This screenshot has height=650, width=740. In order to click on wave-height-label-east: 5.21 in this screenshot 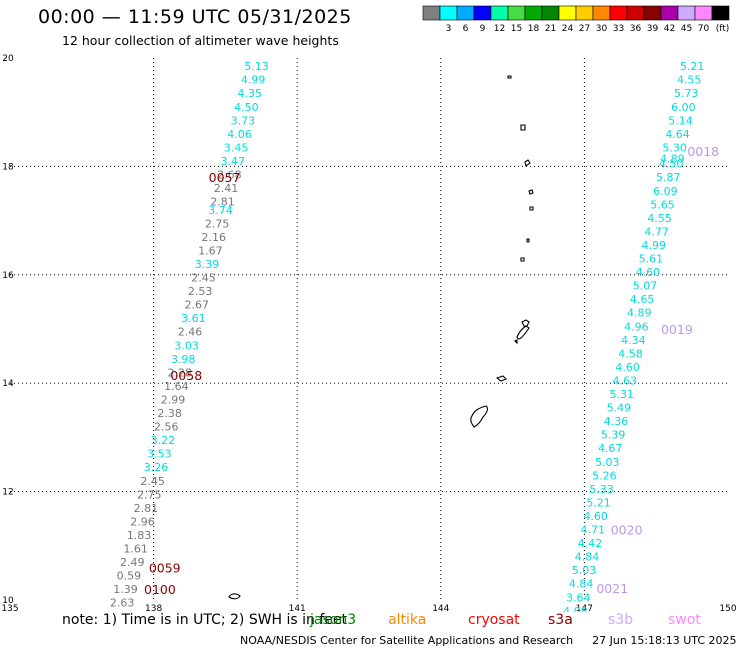, I will do `click(692, 66)`.